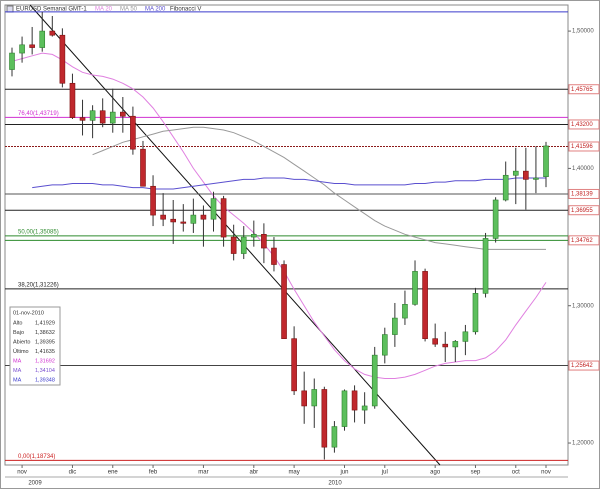 The height and width of the screenshot is (489, 600). Describe the element at coordinates (73, 473) in the screenshot. I see `x-tick-label: dic` at that location.